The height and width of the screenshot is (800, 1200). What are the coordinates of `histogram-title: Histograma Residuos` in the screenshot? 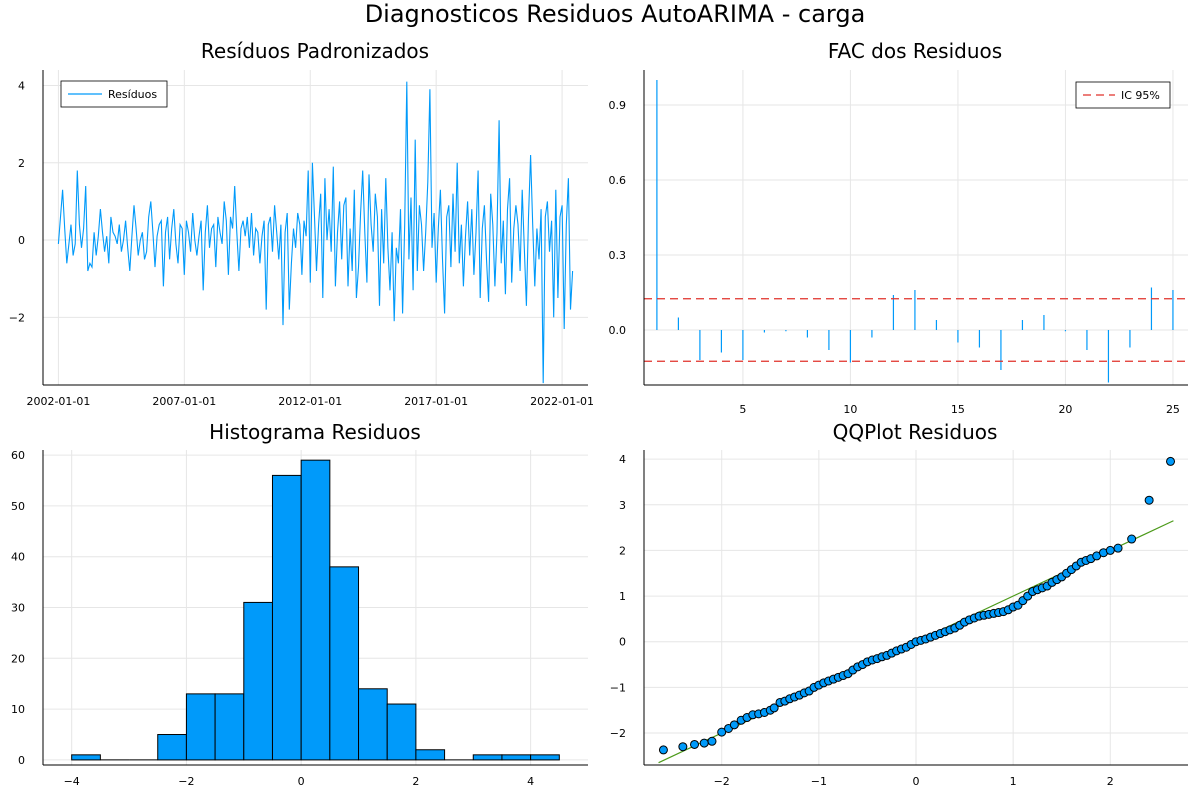 It's located at (315, 432).